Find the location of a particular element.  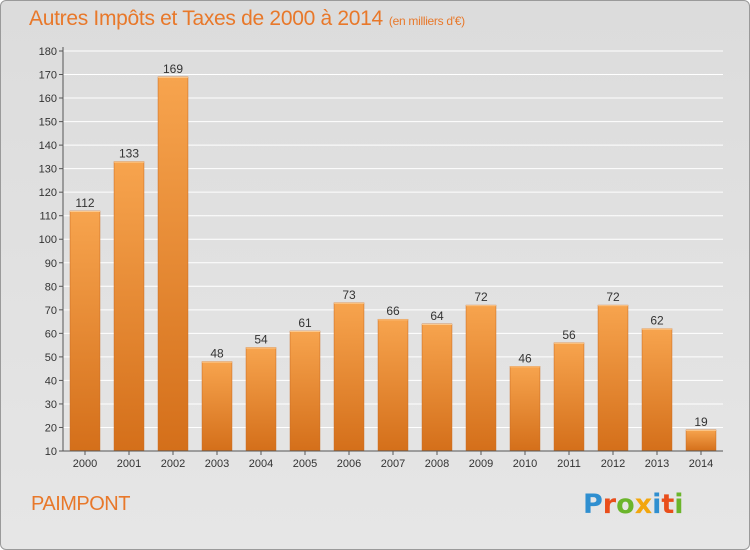

logo-letter: x is located at coordinates (643, 504).